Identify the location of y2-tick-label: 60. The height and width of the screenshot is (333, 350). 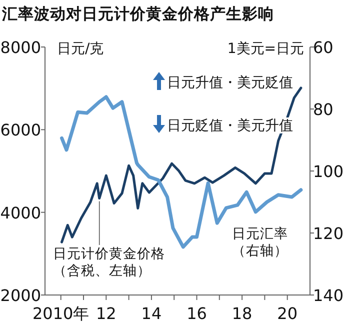
(323, 47).